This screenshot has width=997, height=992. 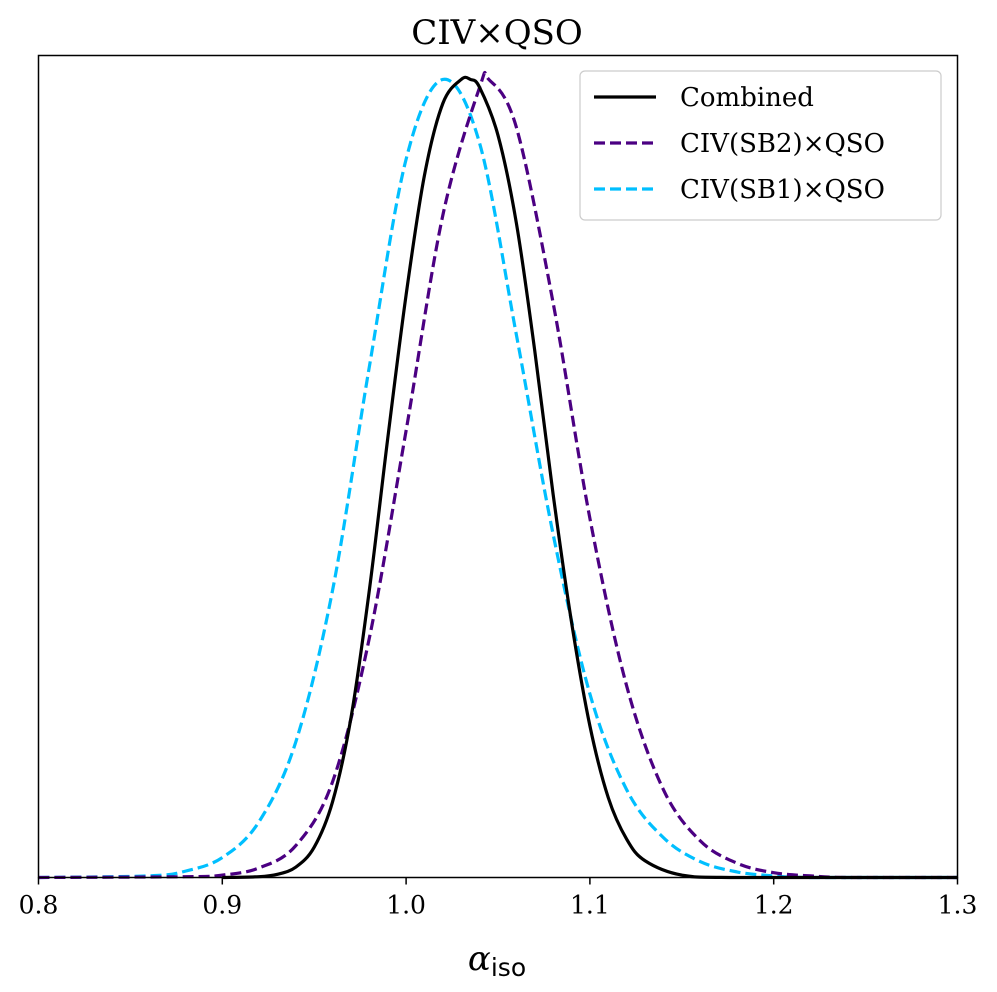 I want to click on x-tick-label: 0.8, so click(x=39, y=905).